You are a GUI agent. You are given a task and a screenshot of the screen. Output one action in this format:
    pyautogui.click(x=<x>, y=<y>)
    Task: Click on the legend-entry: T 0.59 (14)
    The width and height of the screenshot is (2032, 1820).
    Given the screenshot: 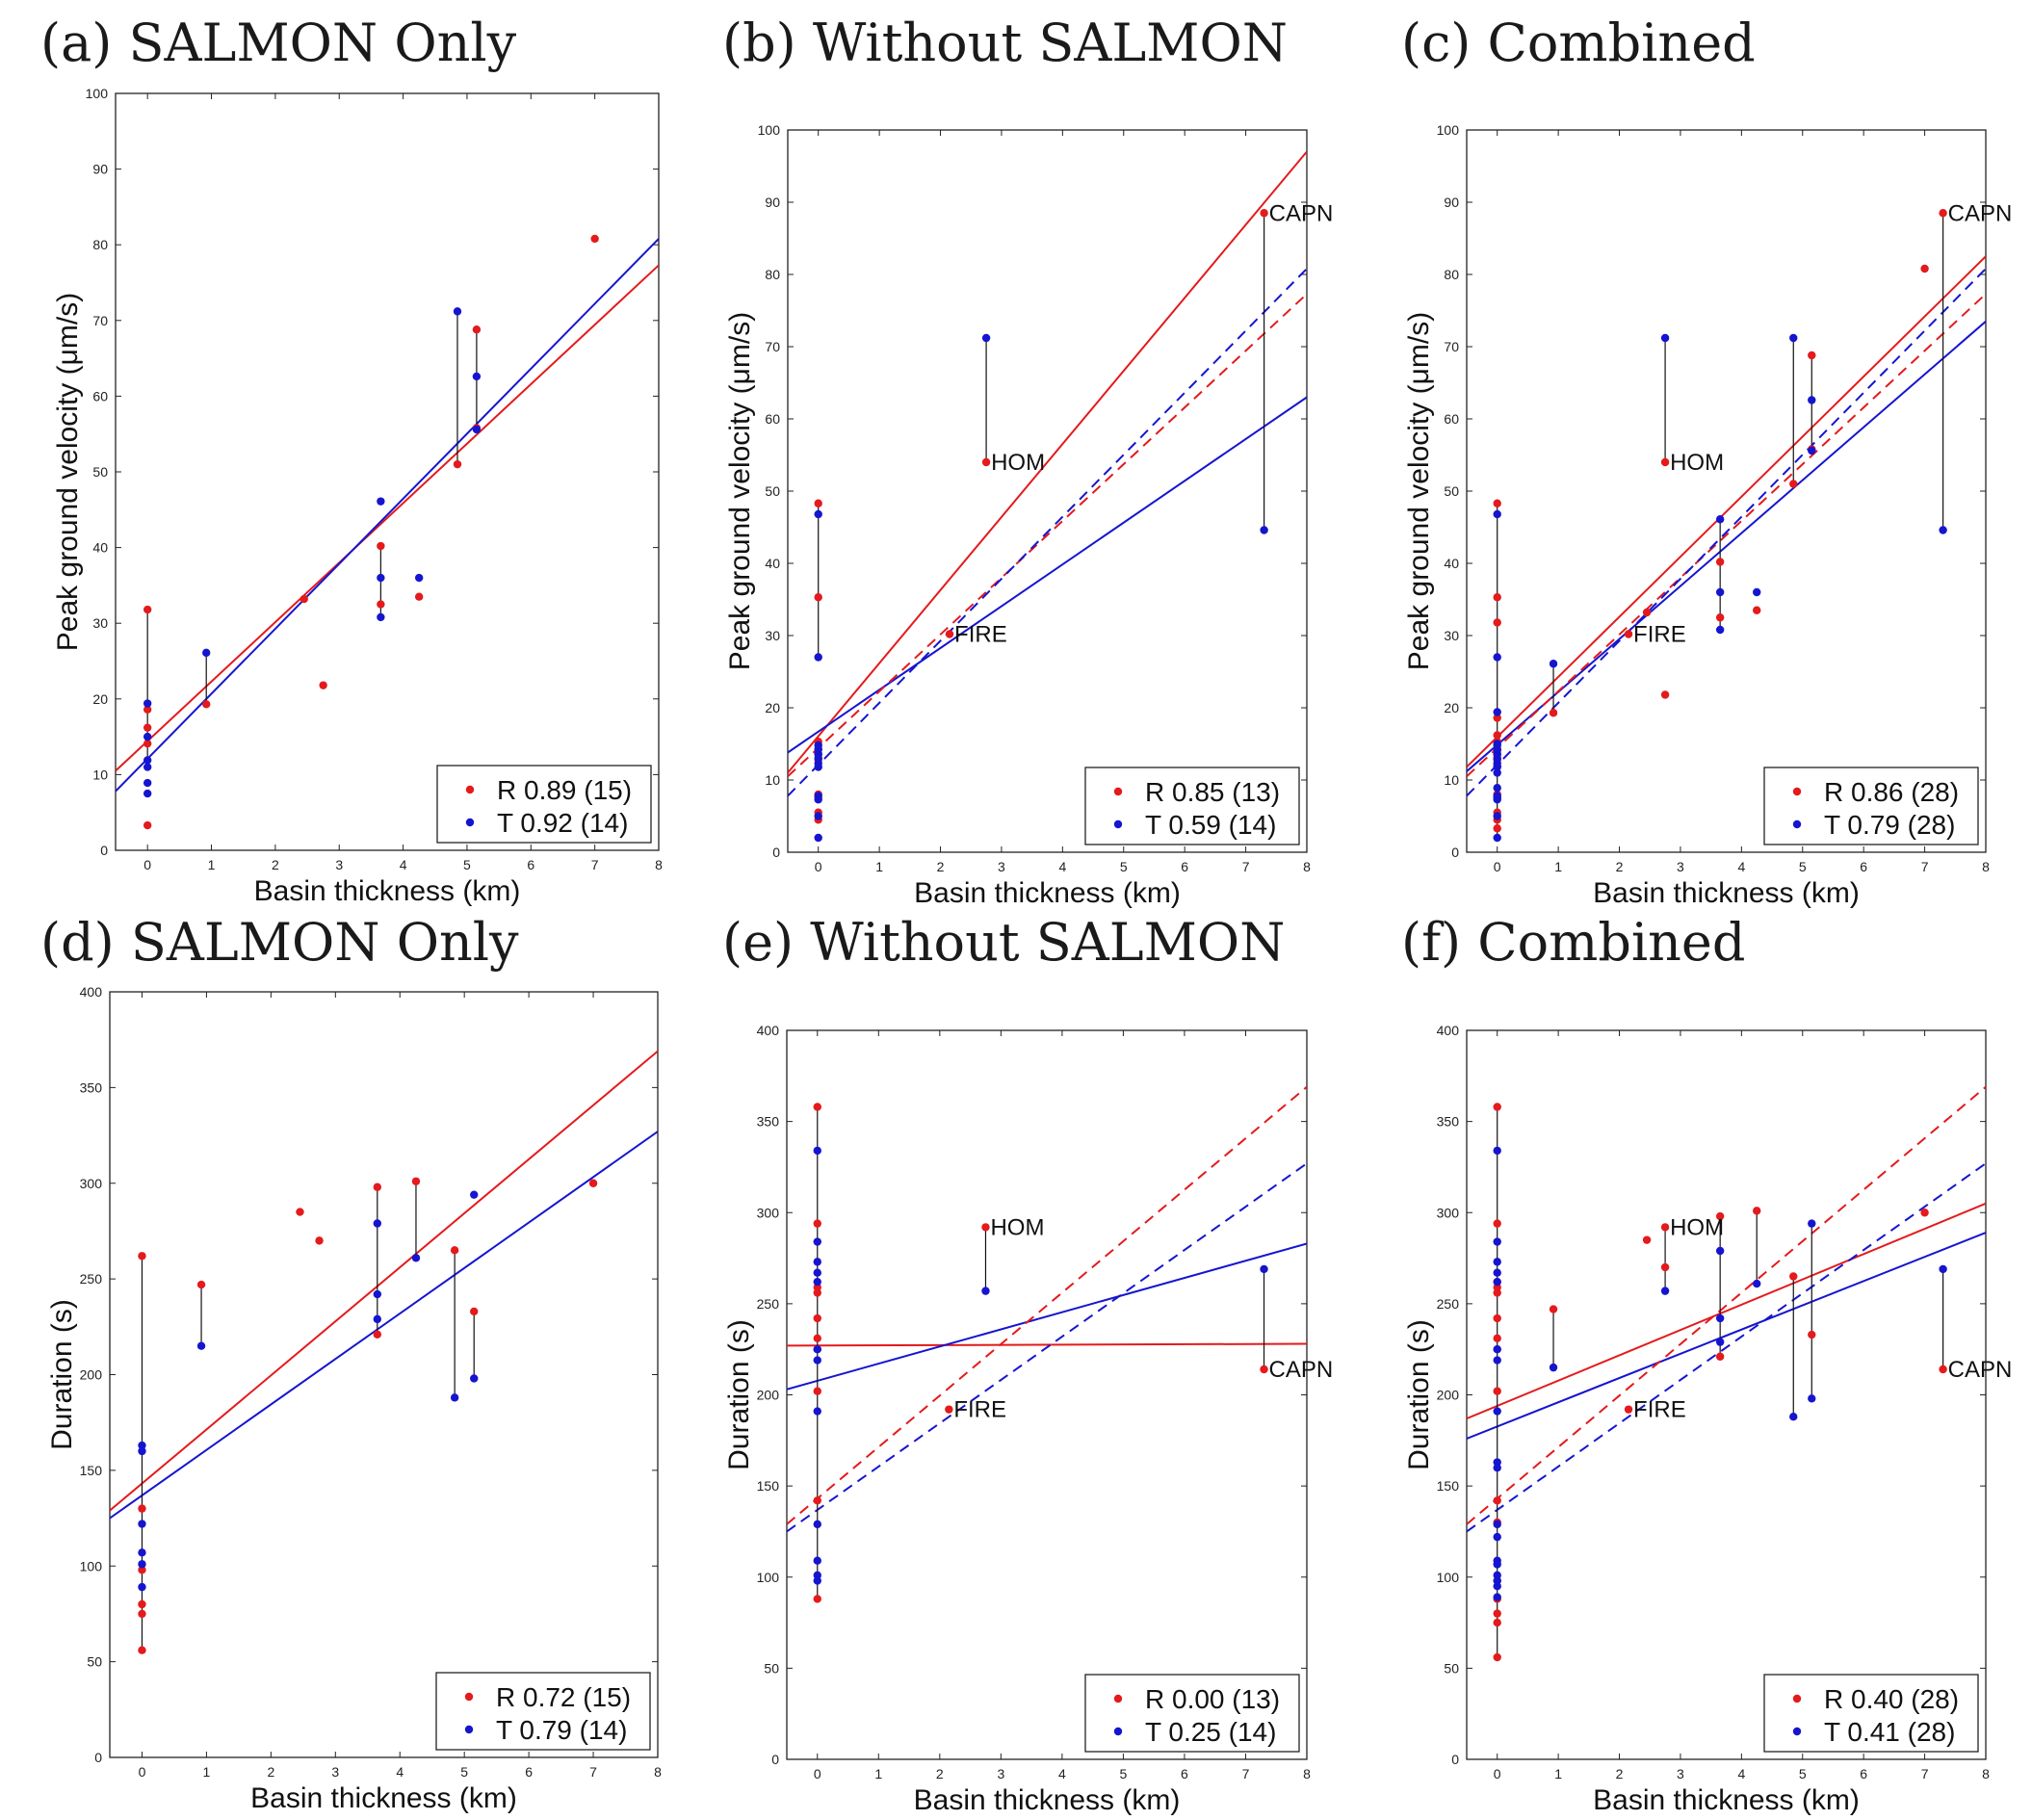 What is the action you would take?
    pyautogui.click(x=1210, y=825)
    